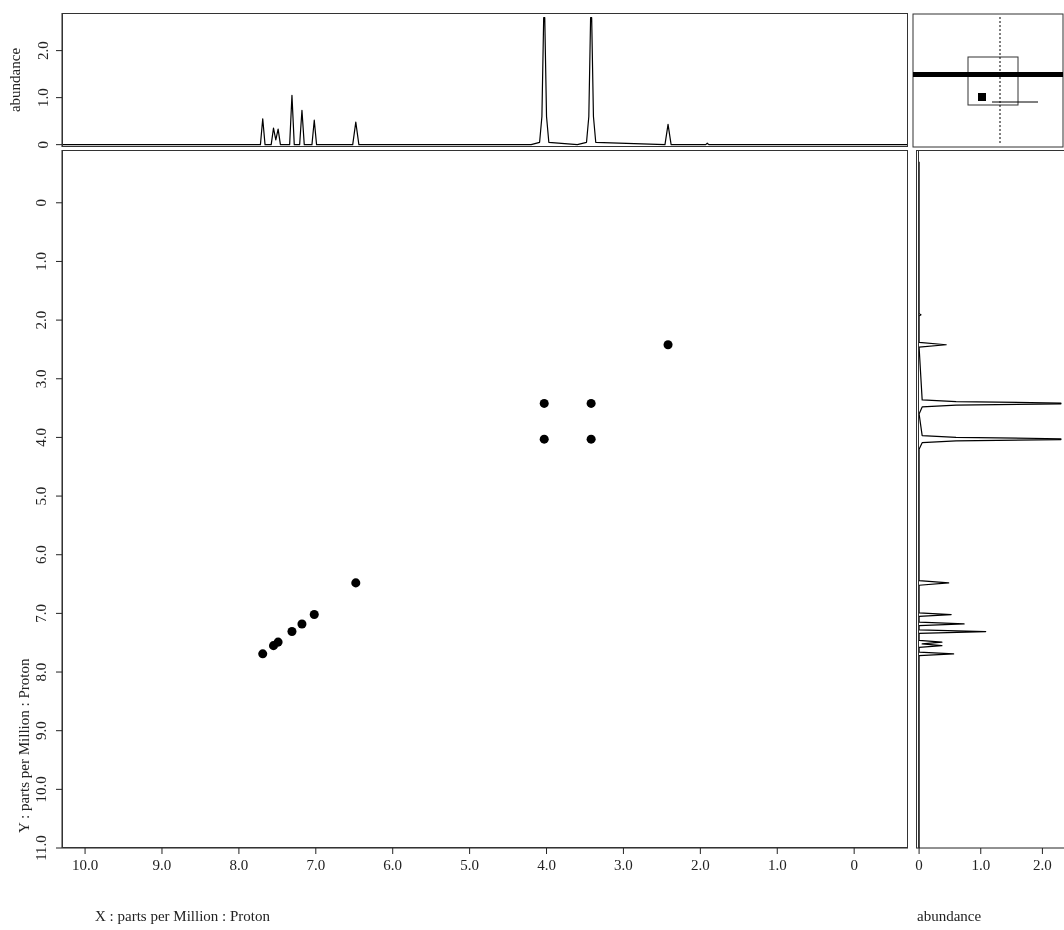  Describe the element at coordinates (41, 437) in the screenshot. I see `y-tick-label: 4.0` at that location.